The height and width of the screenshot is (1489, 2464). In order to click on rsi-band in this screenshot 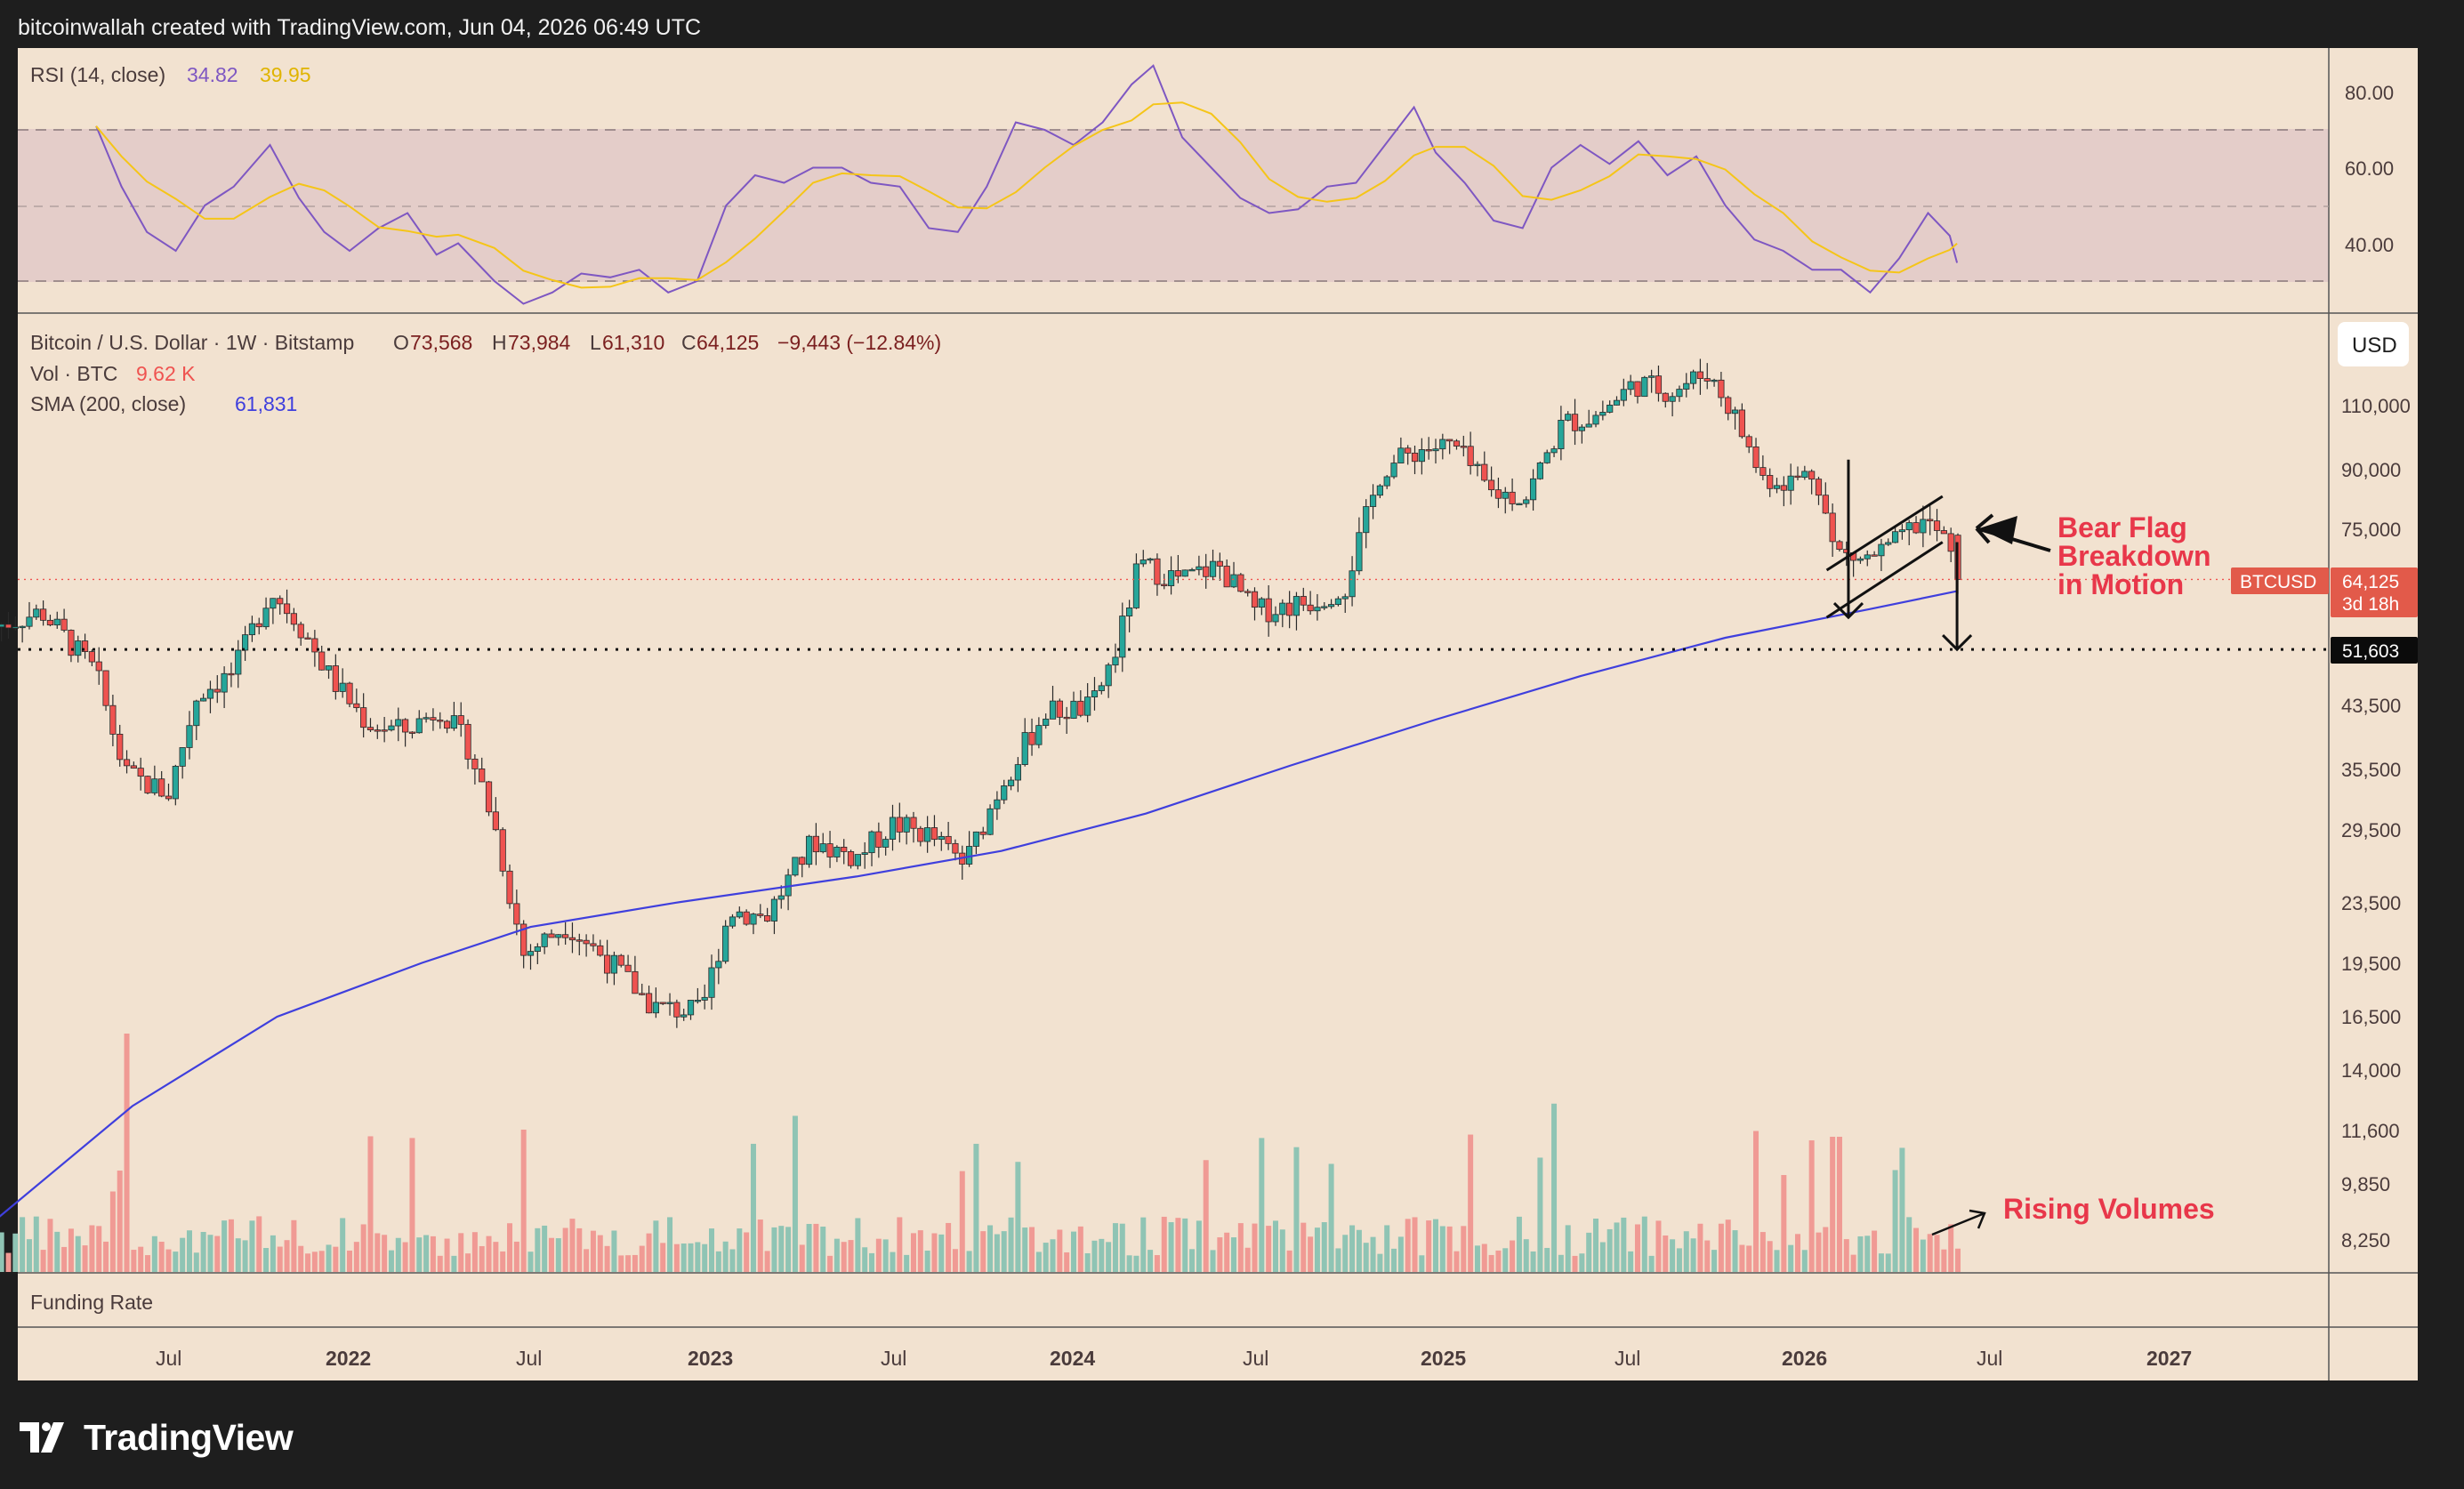, I will do `click(1173, 205)`.